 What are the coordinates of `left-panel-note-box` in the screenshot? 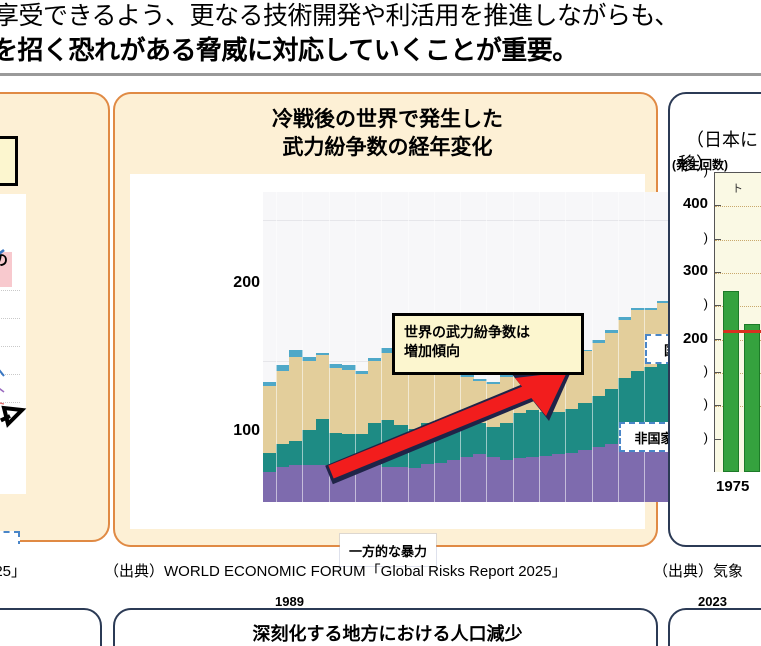 It's located at (9, 161).